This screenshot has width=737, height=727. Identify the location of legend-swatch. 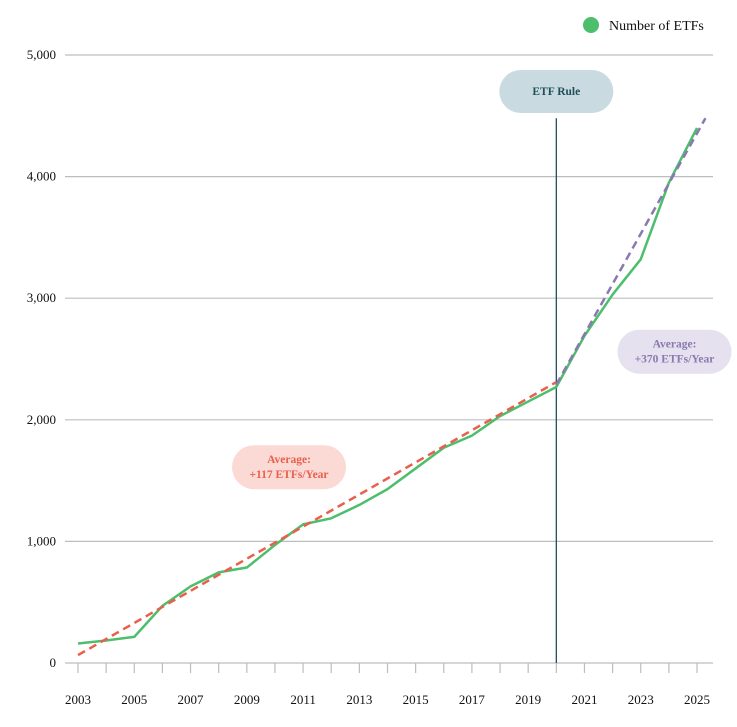
(591, 25).